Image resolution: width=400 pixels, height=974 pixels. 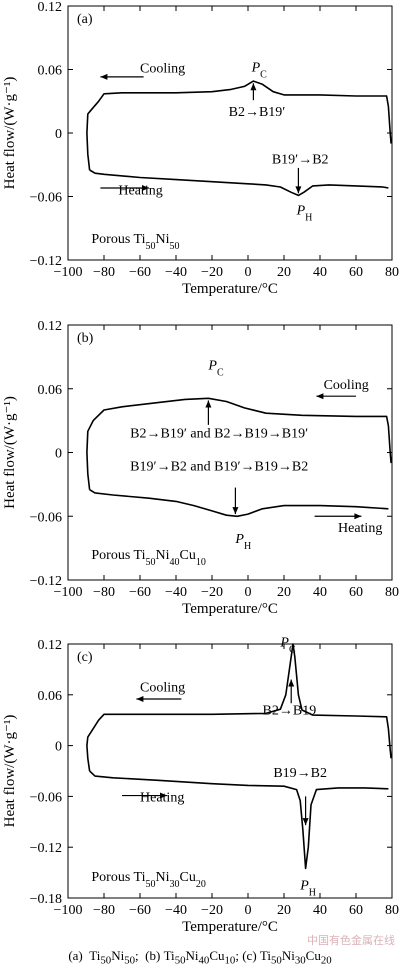 What do you see at coordinates (46, 899) in the screenshot?
I see `y-tick-label: −0.18` at bounding box center [46, 899].